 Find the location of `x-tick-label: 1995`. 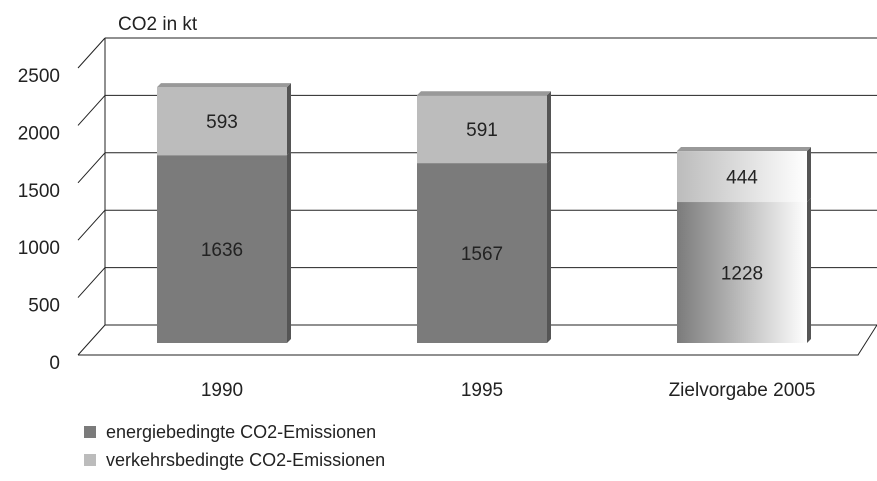

x-tick-label: 1995 is located at coordinates (482, 390).